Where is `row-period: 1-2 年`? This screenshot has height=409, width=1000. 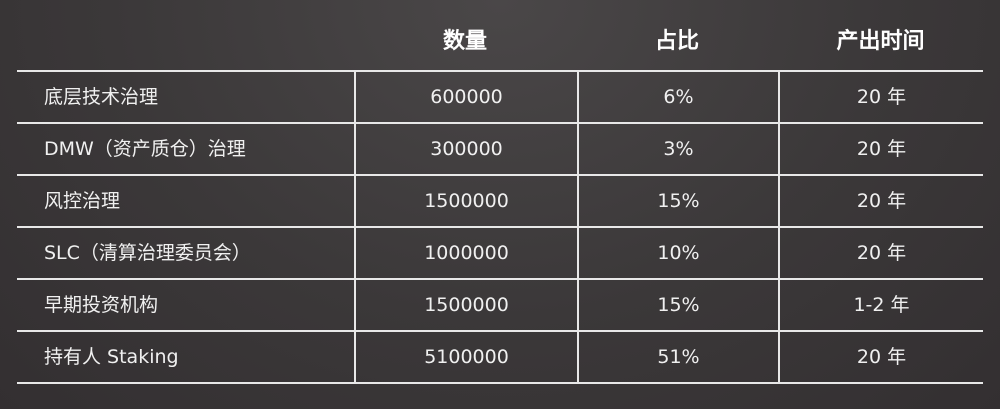 row-period: 1-2 年 is located at coordinates (881, 305).